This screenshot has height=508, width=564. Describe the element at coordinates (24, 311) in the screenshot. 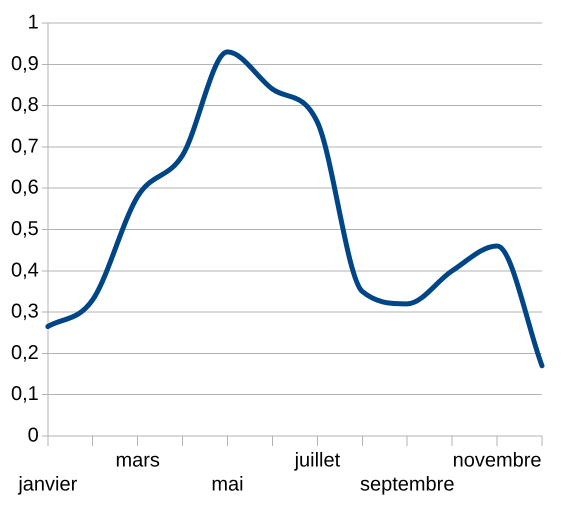

I see `y-tick-label: 0,3` at that location.